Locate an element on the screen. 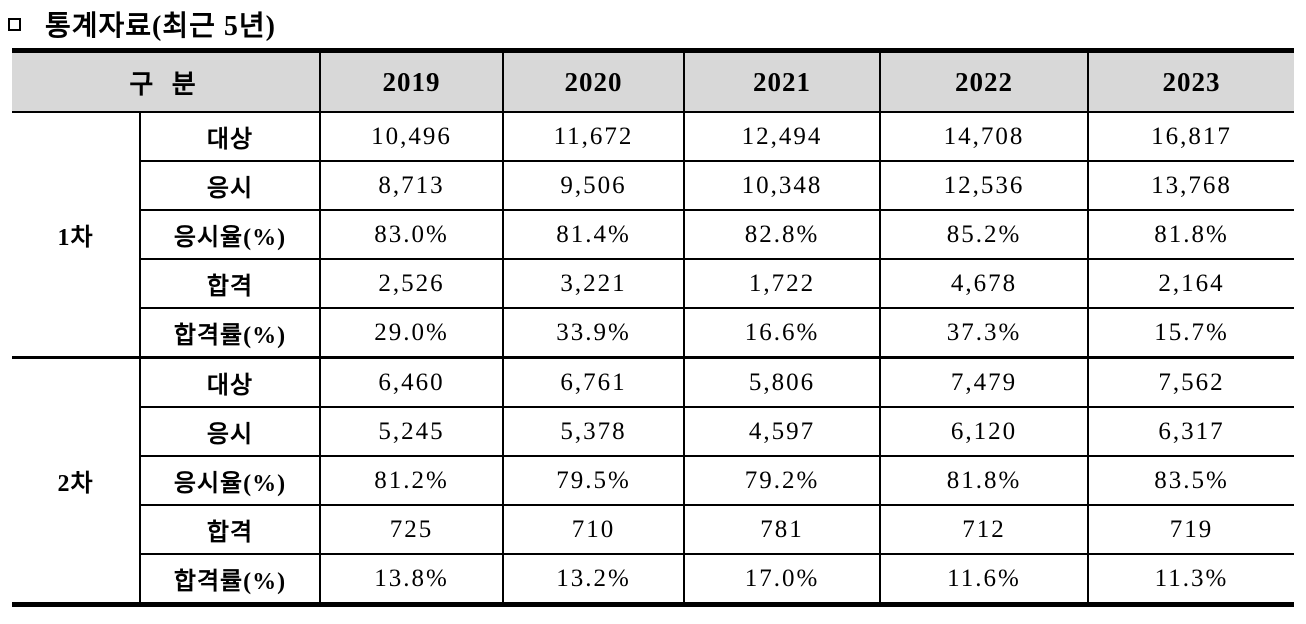  value-cell: 712 is located at coordinates (984, 529).